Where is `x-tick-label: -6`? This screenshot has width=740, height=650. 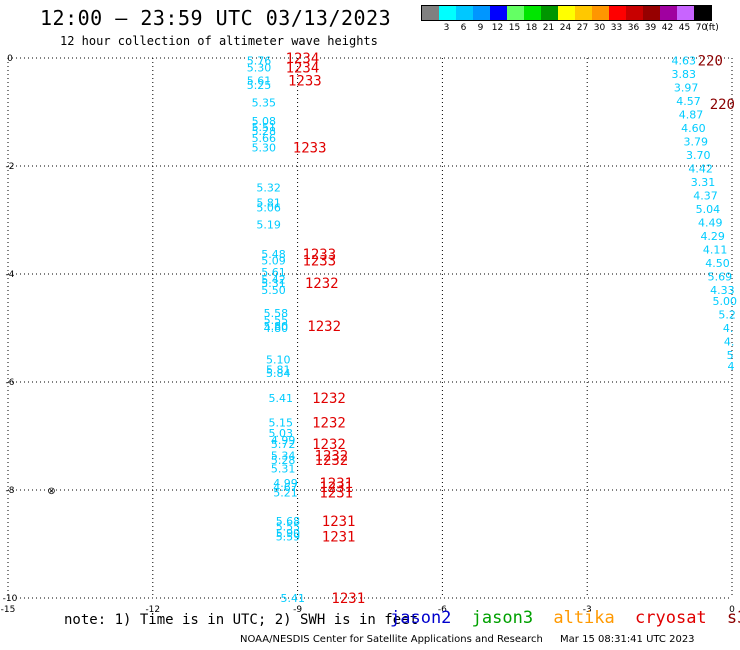 x-tick-label: -6 is located at coordinates (442, 610).